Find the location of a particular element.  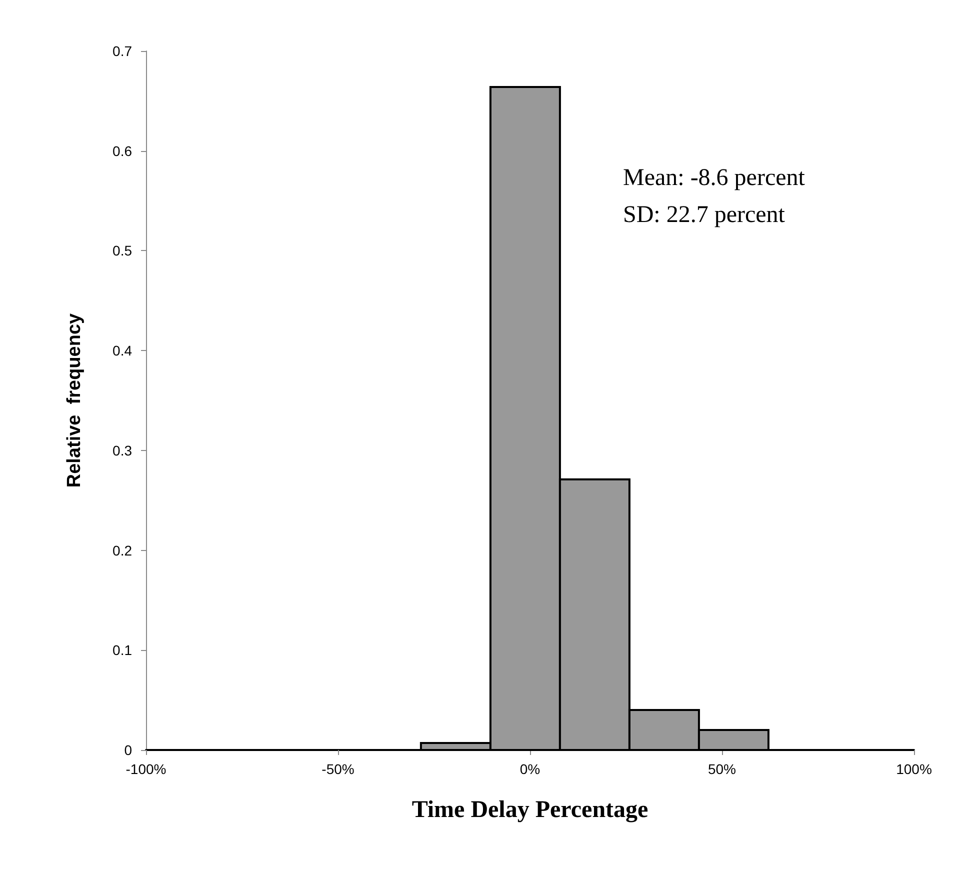

x-tick-label: 50% is located at coordinates (722, 769).